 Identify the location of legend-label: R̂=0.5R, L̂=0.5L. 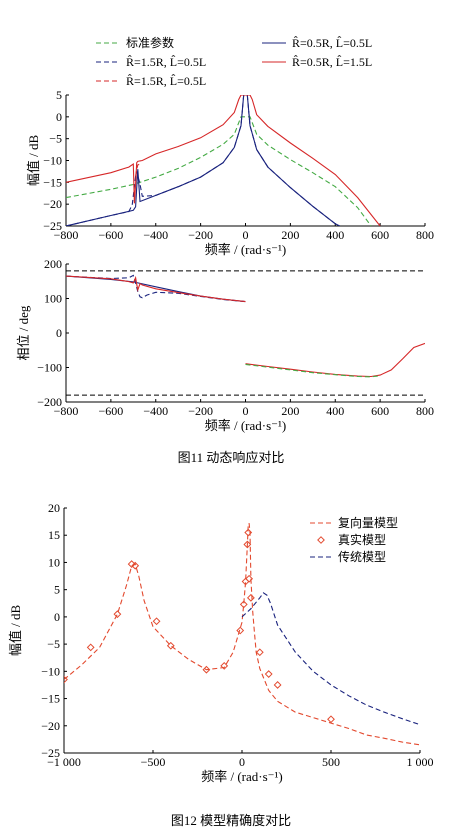
(332, 43).